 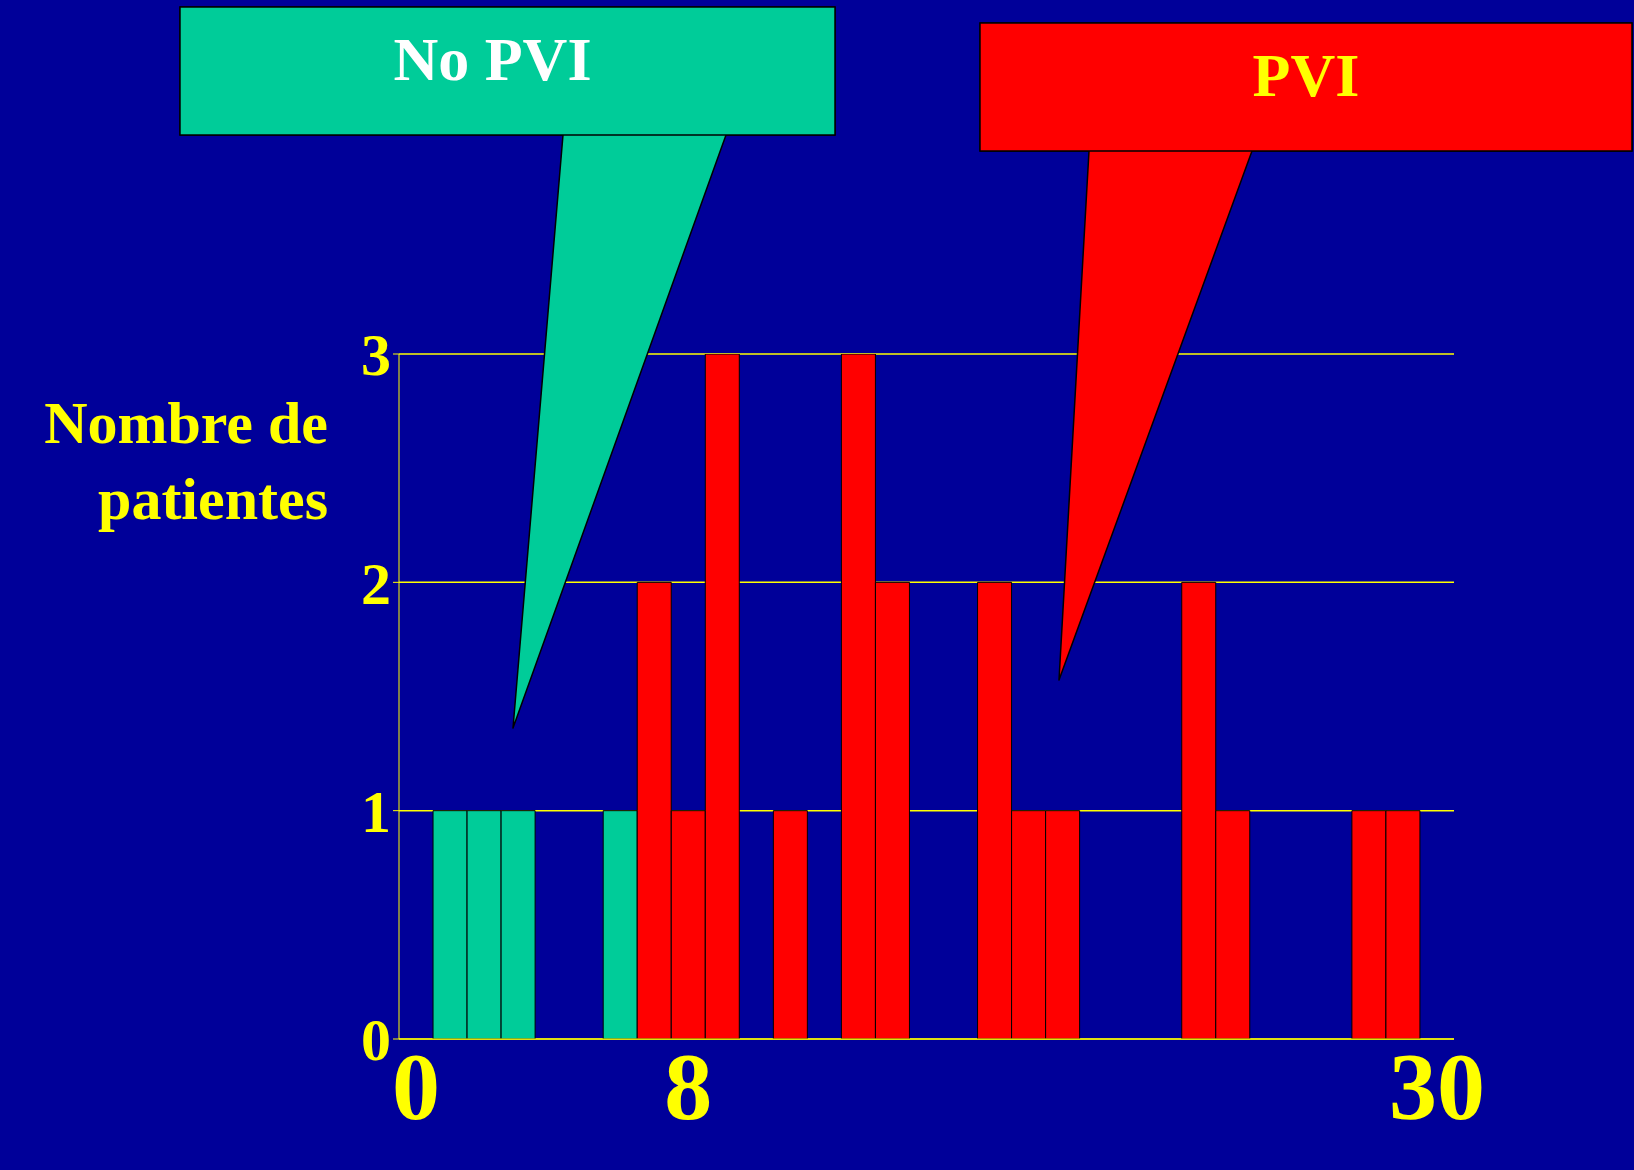 What do you see at coordinates (376, 355) in the screenshot?
I see `y-tick-label: 3` at bounding box center [376, 355].